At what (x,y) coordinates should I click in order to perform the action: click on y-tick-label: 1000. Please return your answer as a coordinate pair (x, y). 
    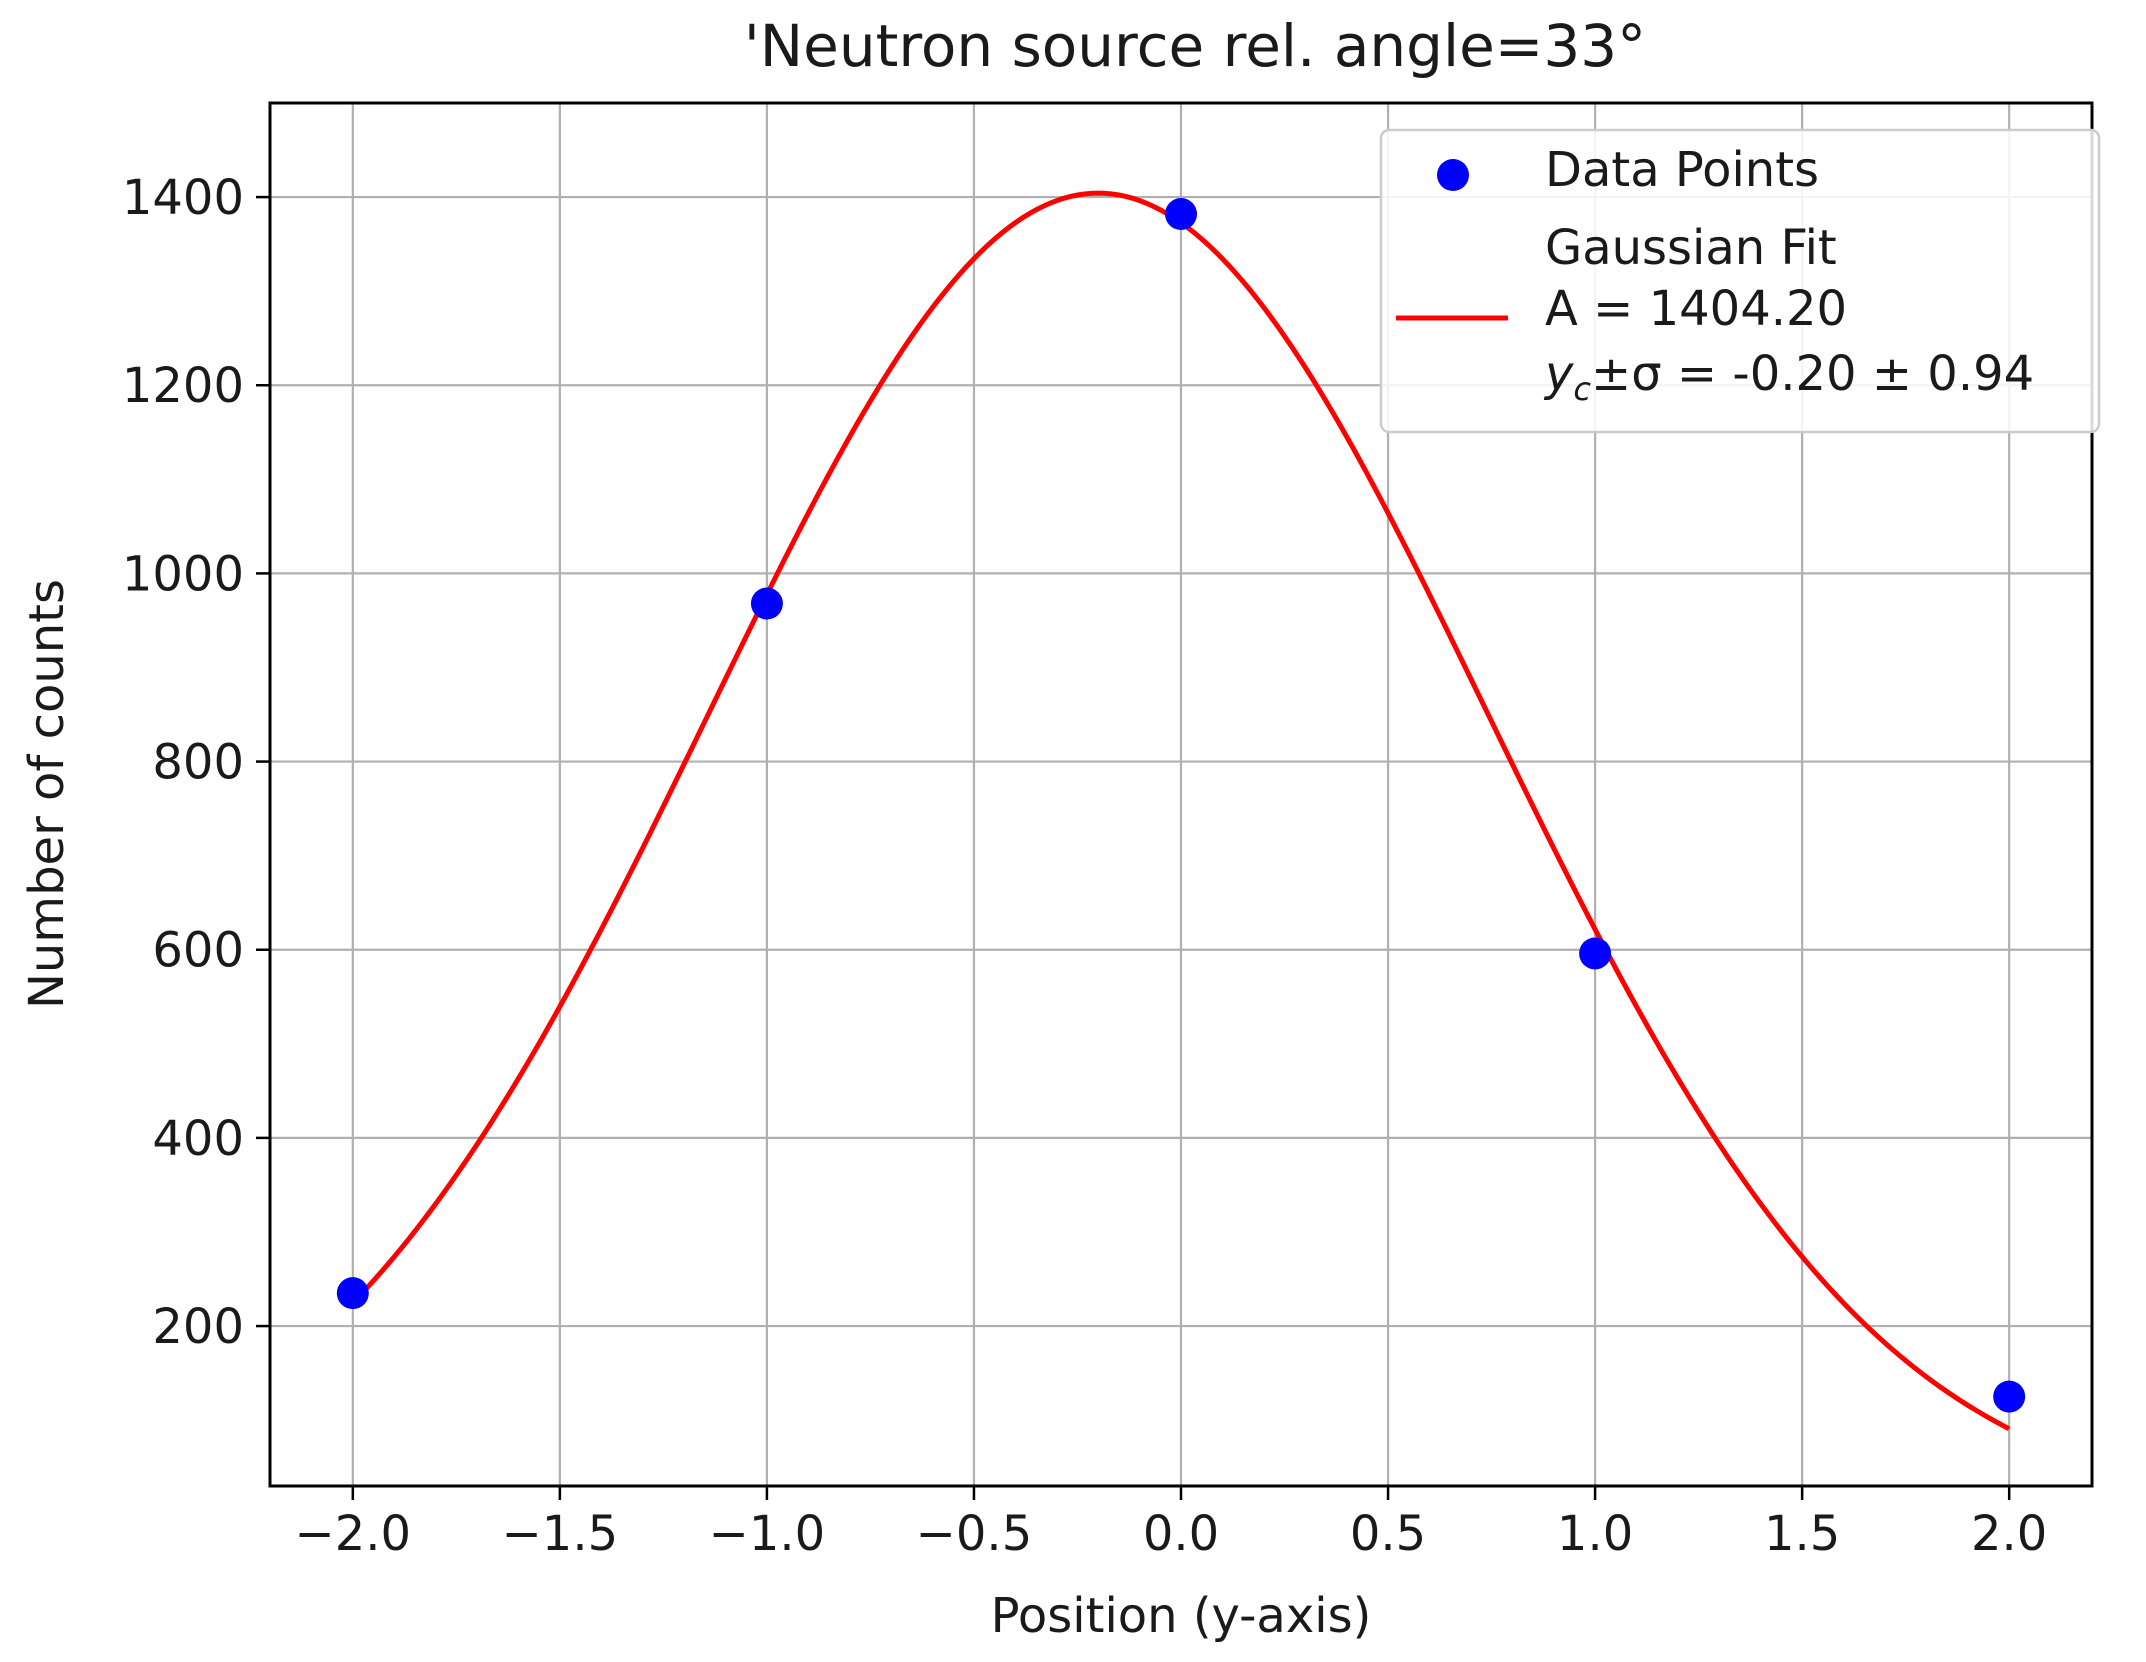
    Looking at the image, I should click on (183, 574).